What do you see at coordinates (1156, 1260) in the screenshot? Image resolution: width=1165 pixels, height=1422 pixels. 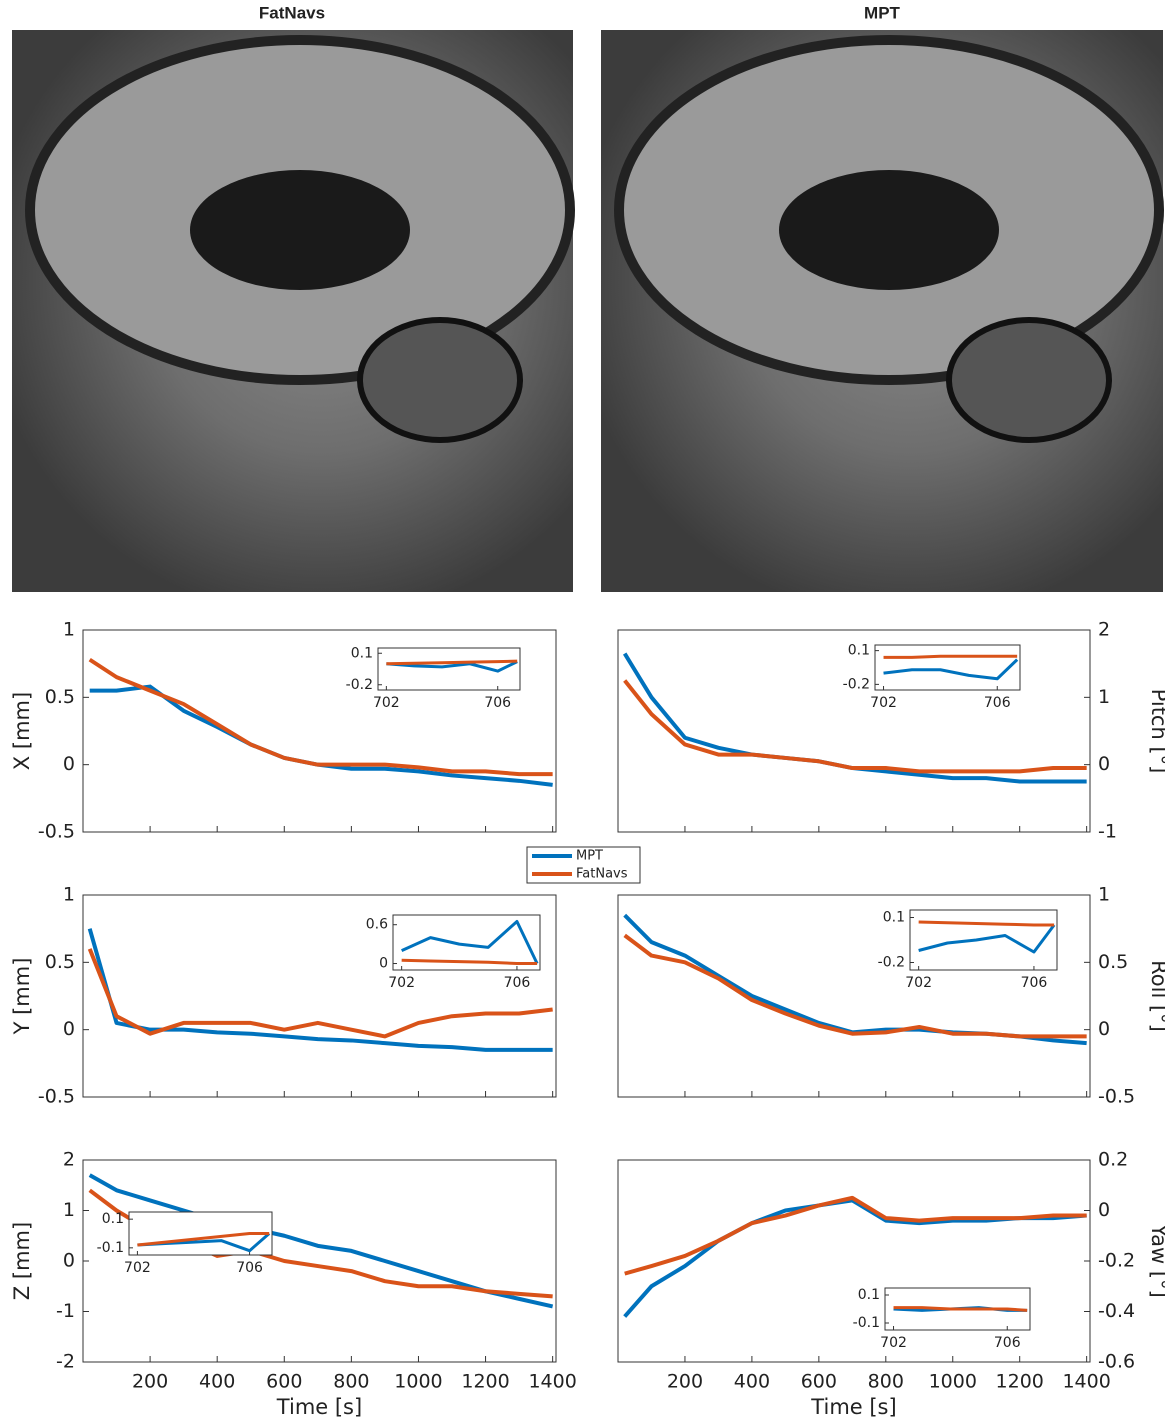 I see `y-axis-label: Yaw [°]` at bounding box center [1156, 1260].